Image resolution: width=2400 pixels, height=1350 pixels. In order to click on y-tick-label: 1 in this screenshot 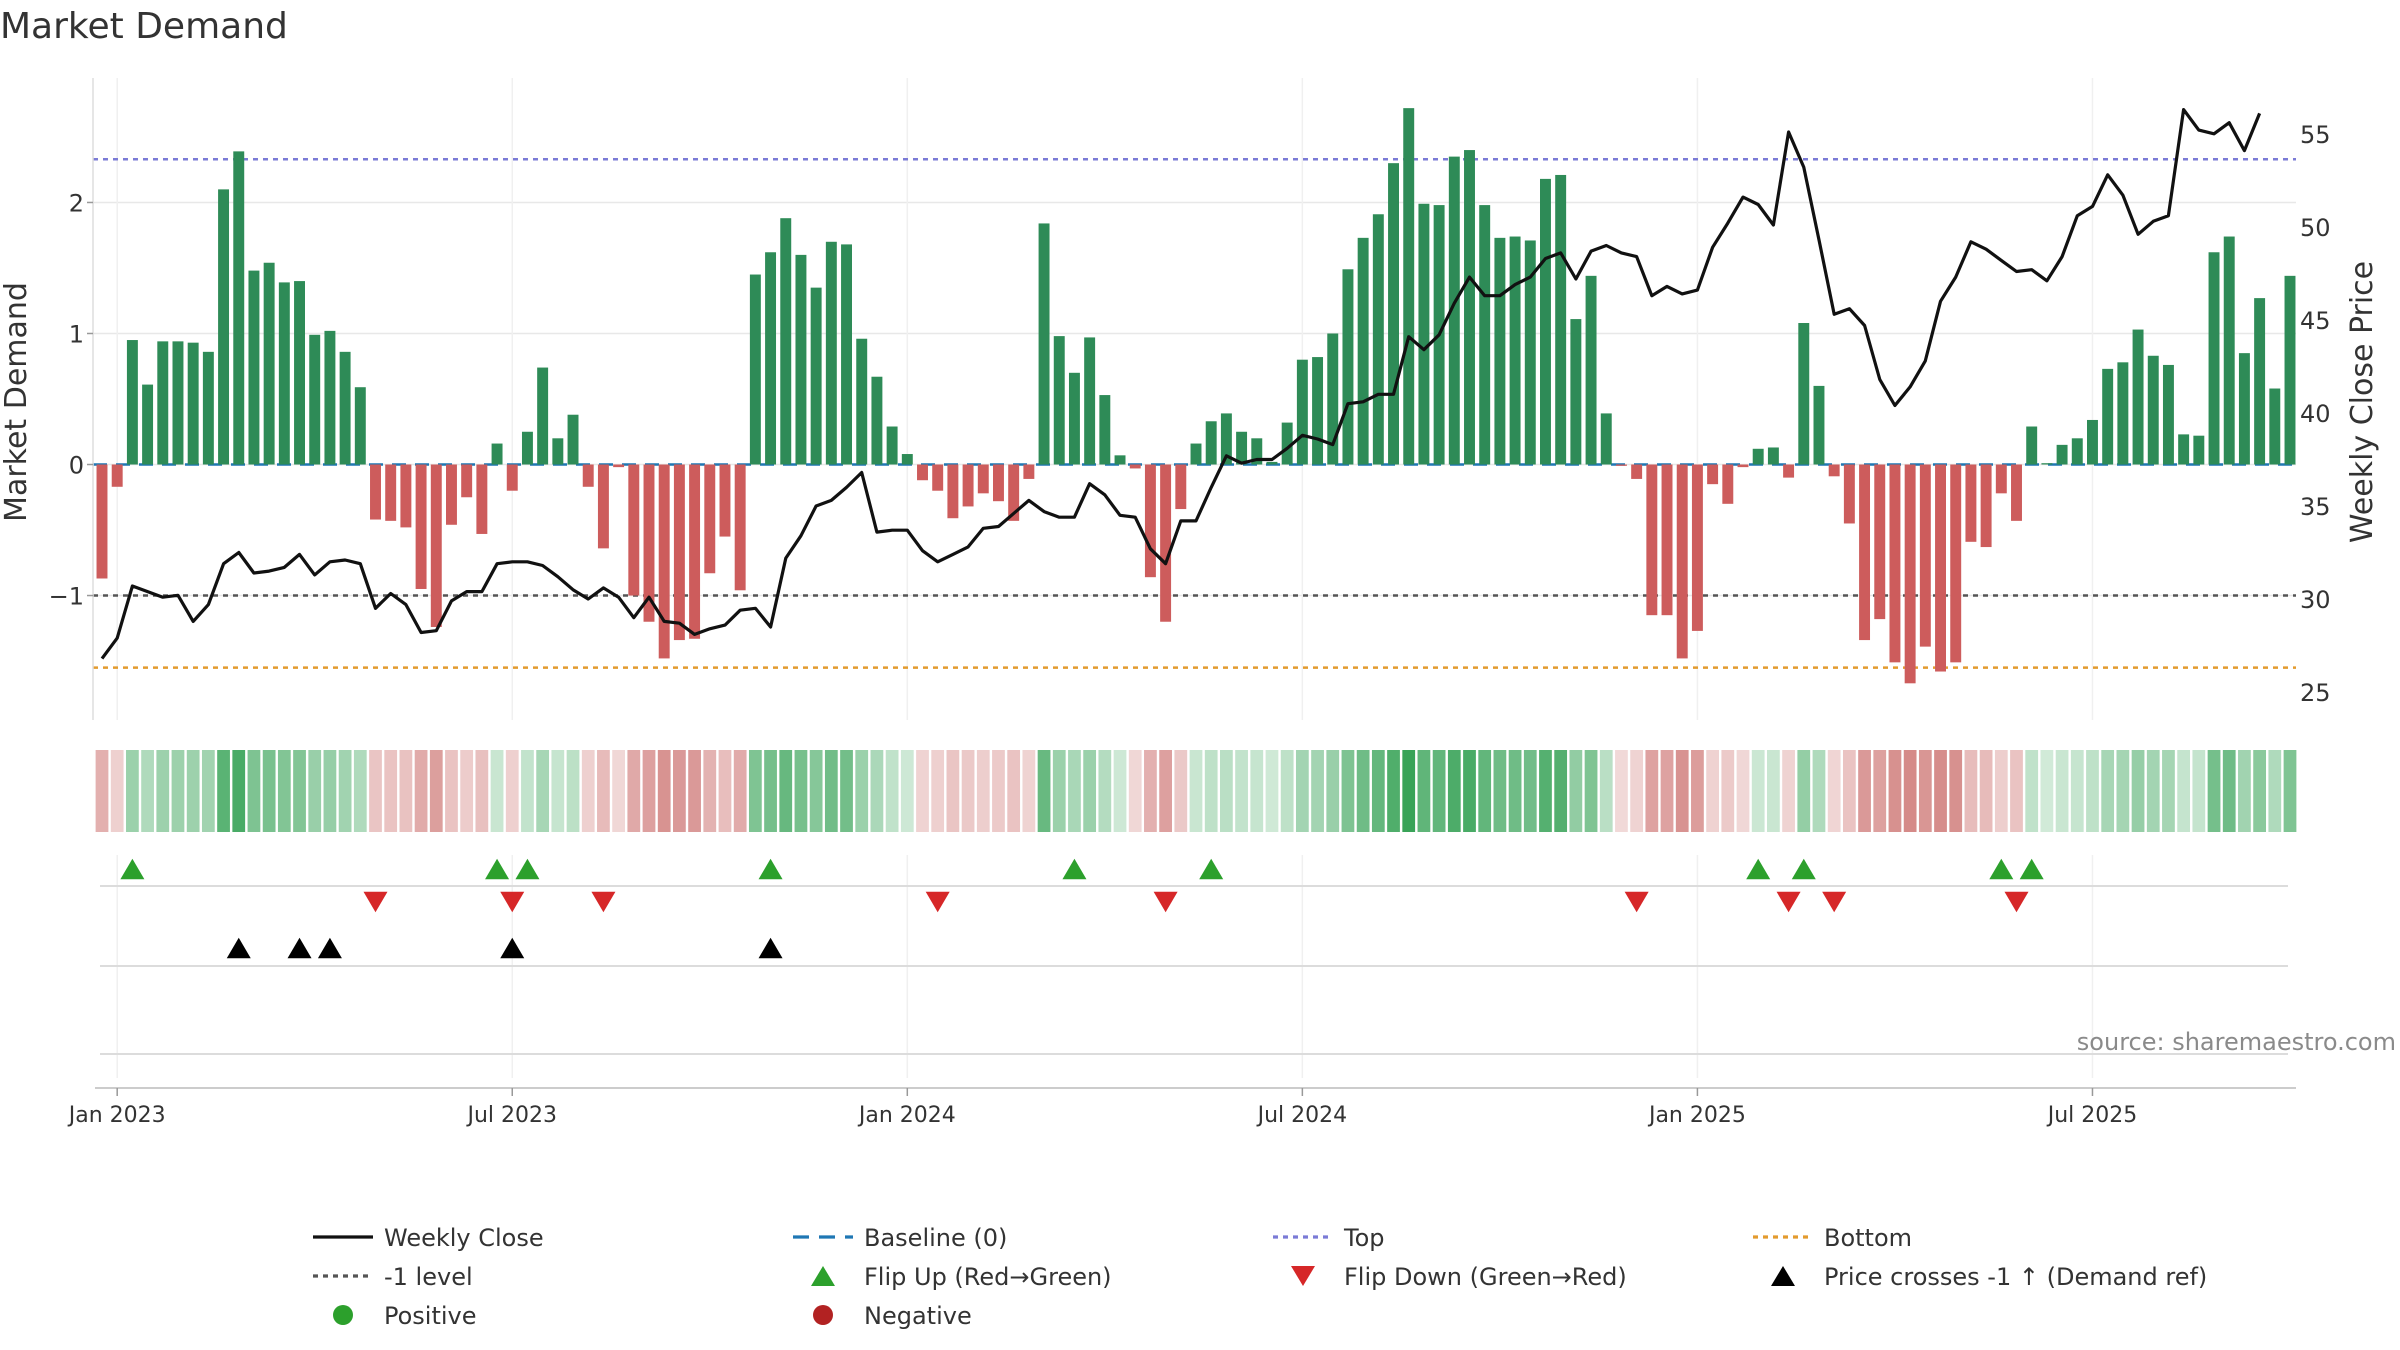, I will do `click(76, 334)`.